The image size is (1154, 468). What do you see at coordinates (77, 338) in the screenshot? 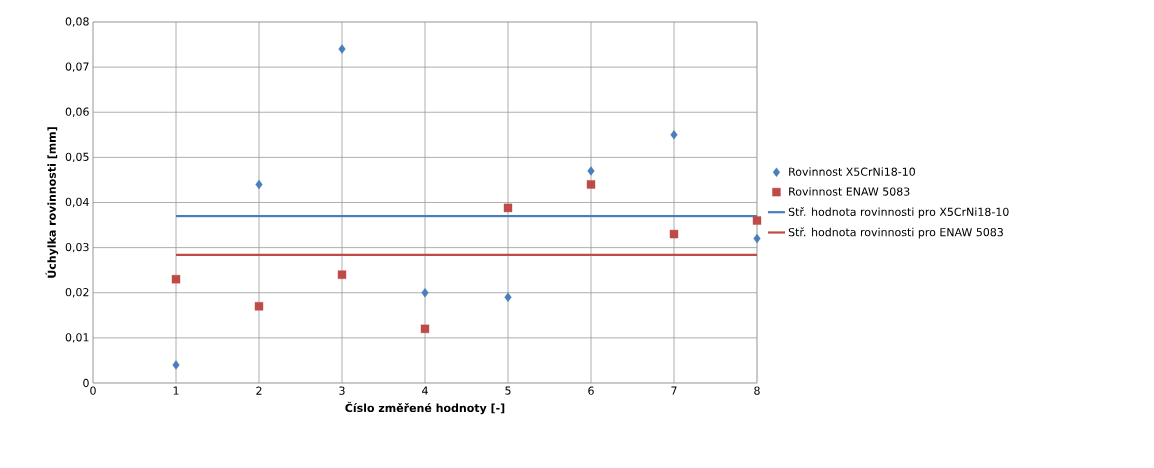
I see `y-tick-label: 0,01` at bounding box center [77, 338].